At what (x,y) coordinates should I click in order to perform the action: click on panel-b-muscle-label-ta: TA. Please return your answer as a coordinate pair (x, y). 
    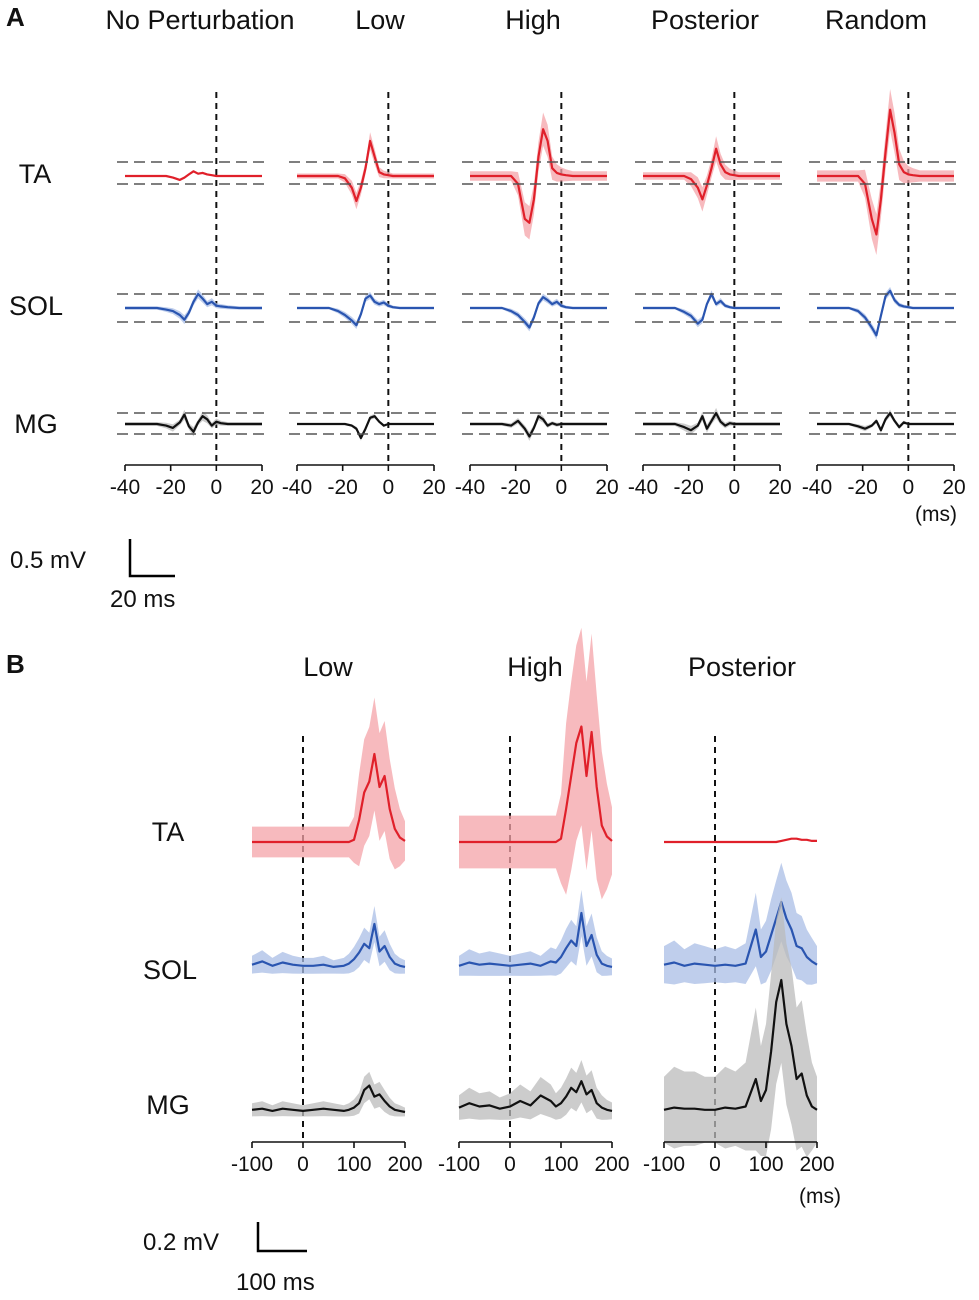
    Looking at the image, I should click on (168, 832).